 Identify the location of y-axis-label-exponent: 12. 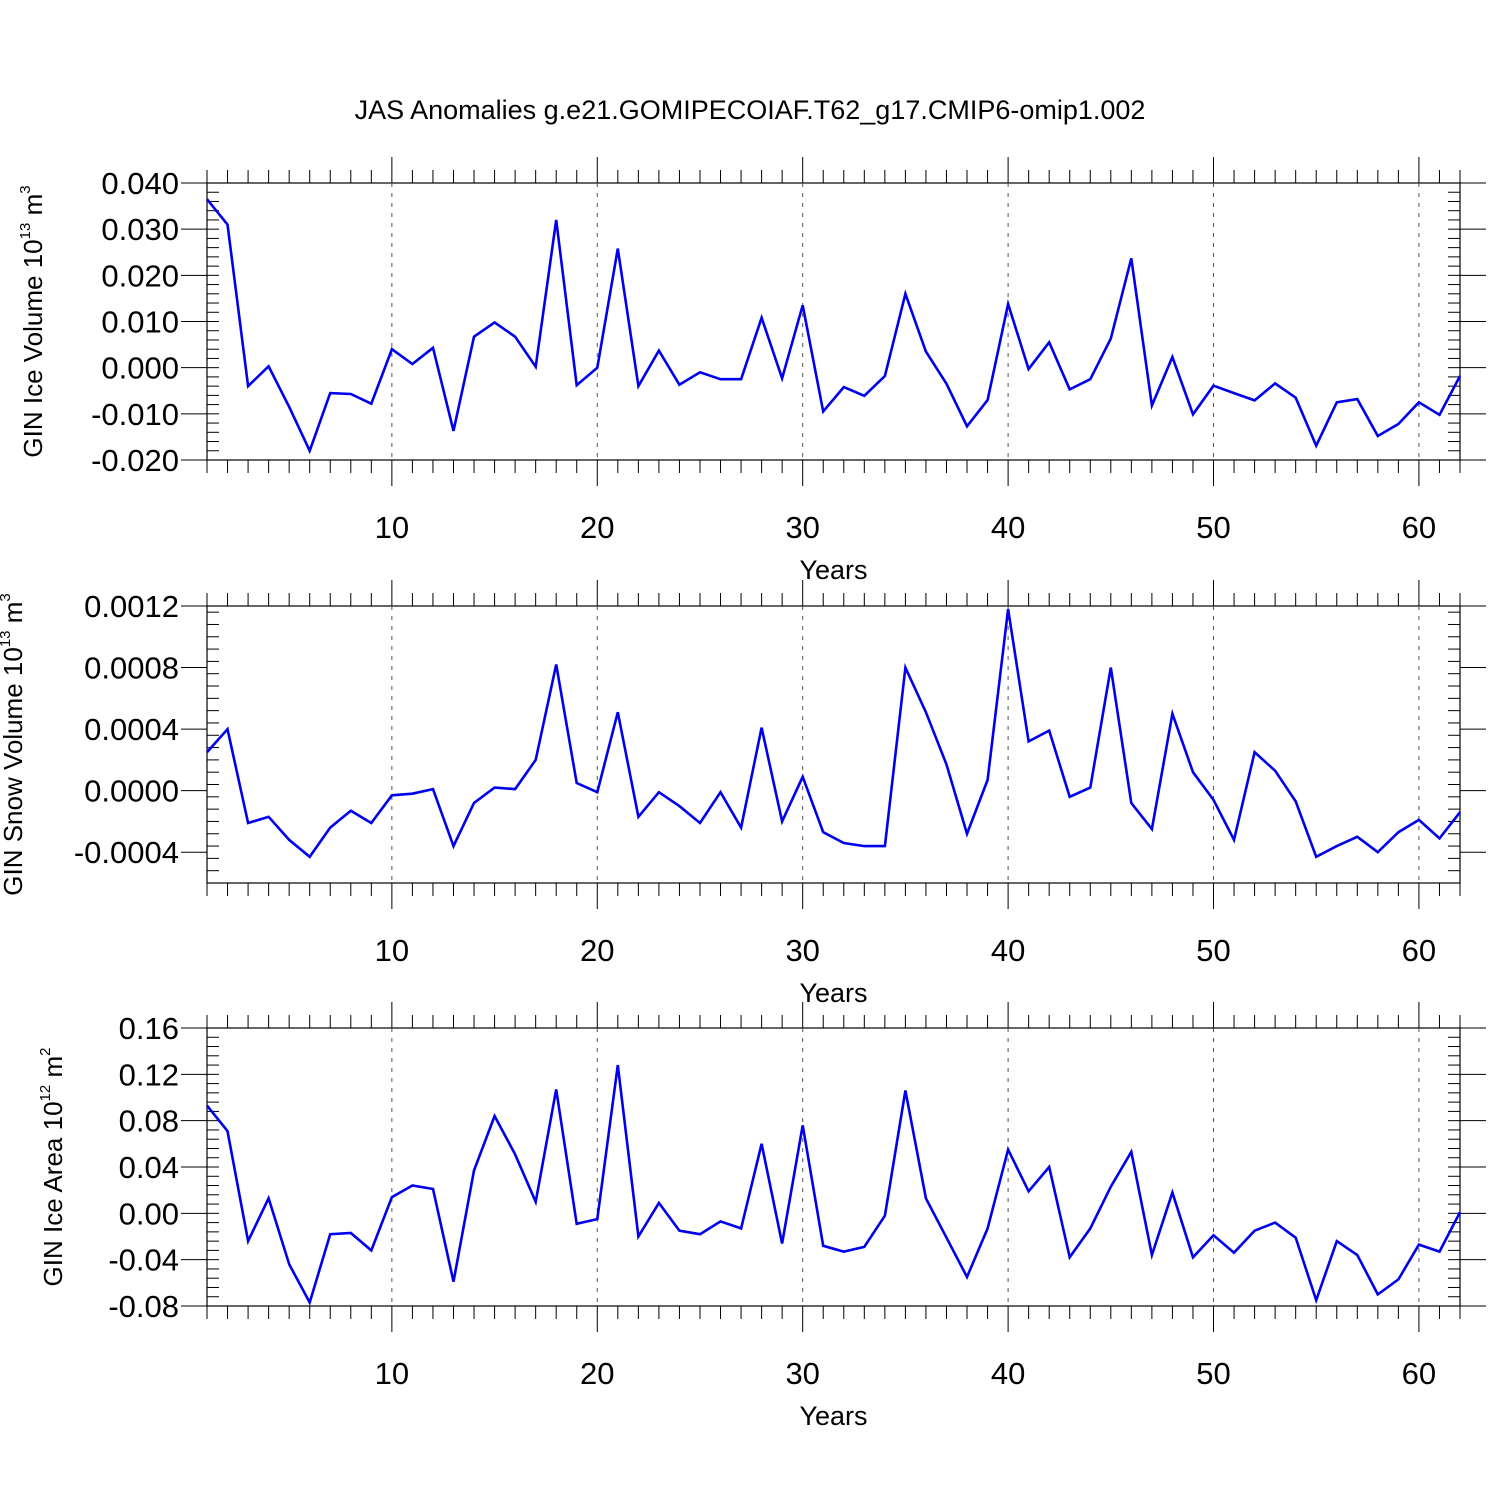
(45, 1093).